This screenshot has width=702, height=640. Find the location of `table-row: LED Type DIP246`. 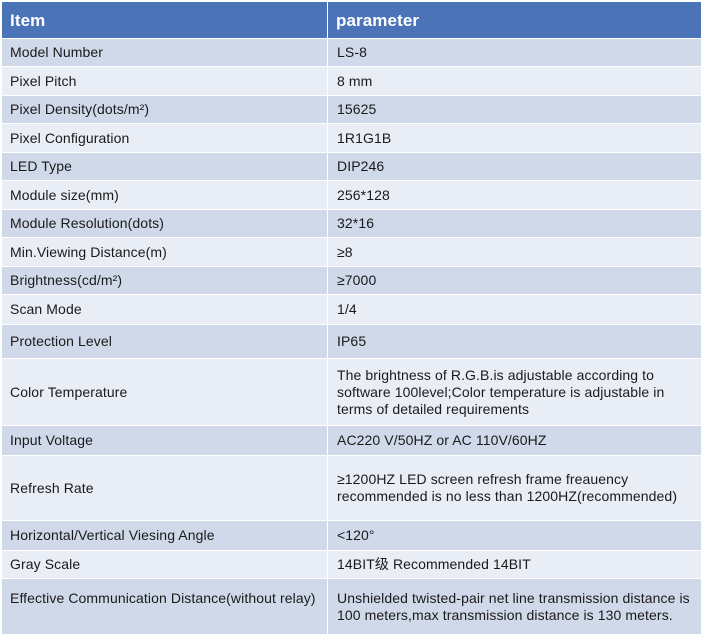

table-row: LED Type DIP246 is located at coordinates (351, 166).